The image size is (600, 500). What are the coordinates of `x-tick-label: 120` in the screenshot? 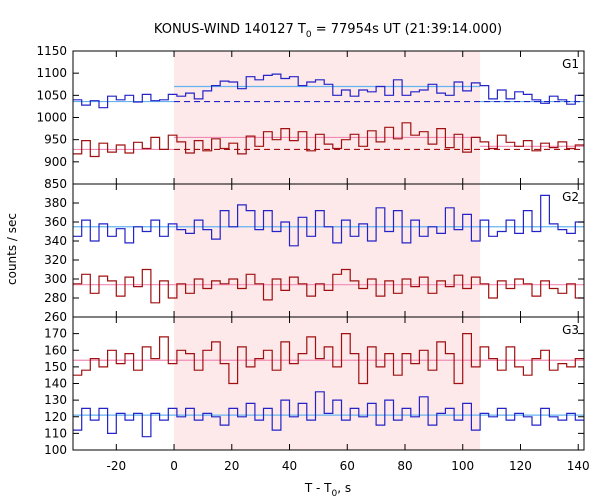 It's located at (520, 466).